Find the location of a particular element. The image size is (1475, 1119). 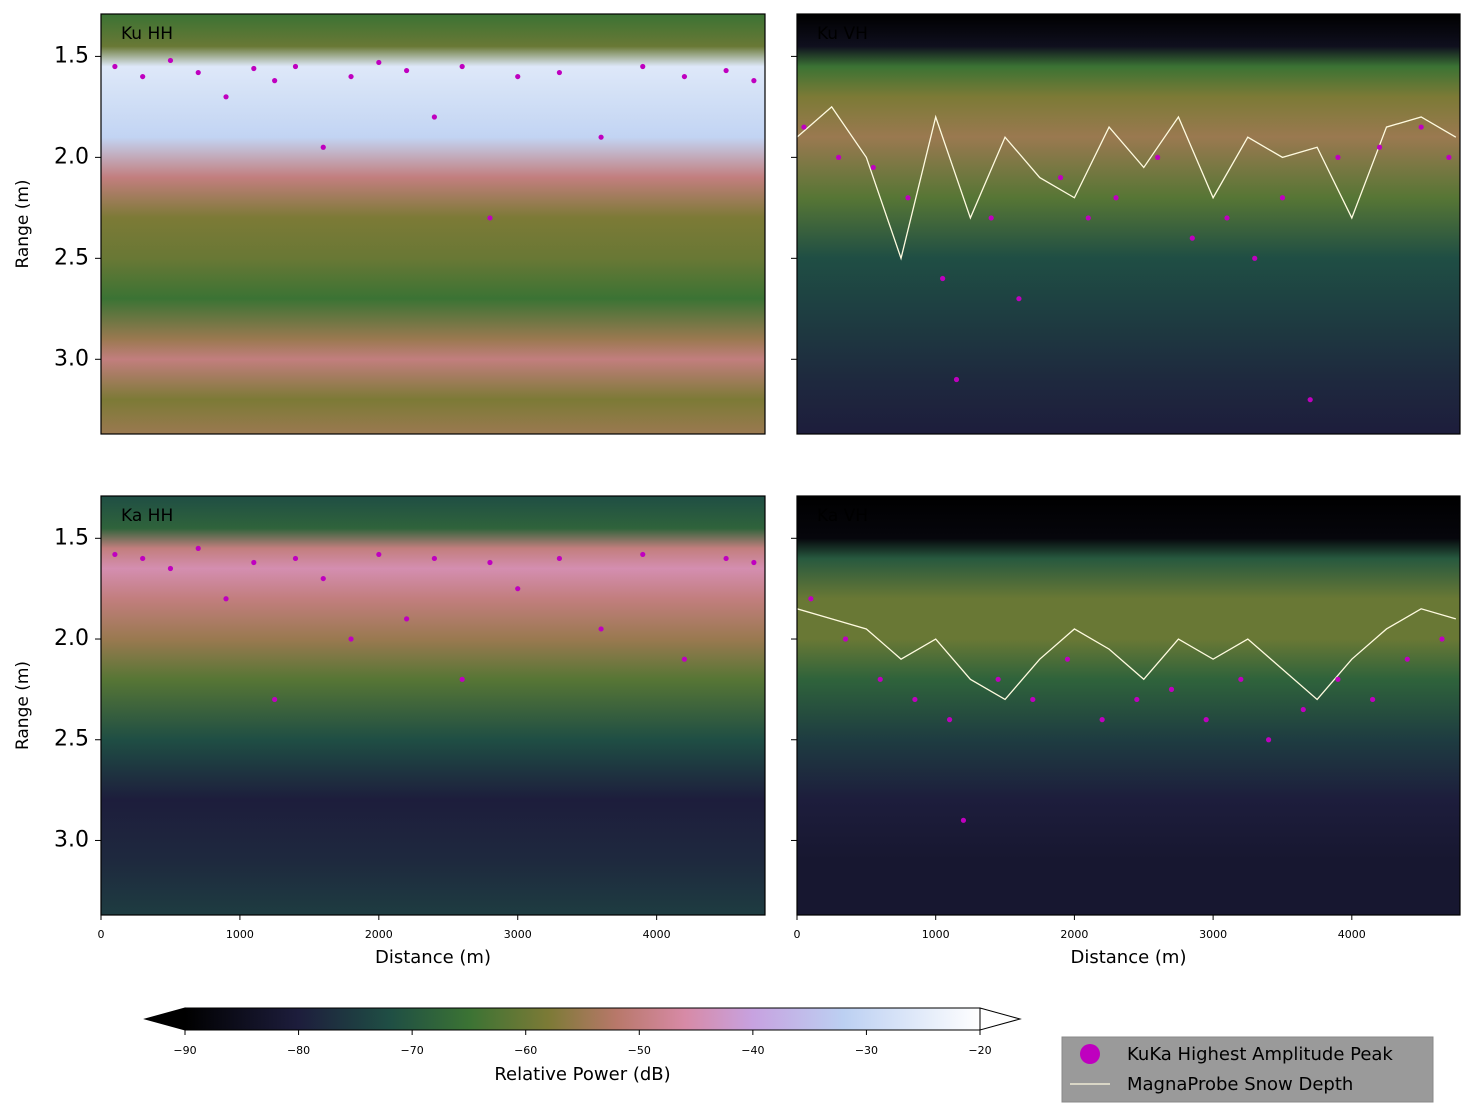

colorbar-tick-label: −50 is located at coordinates (639, 1050).